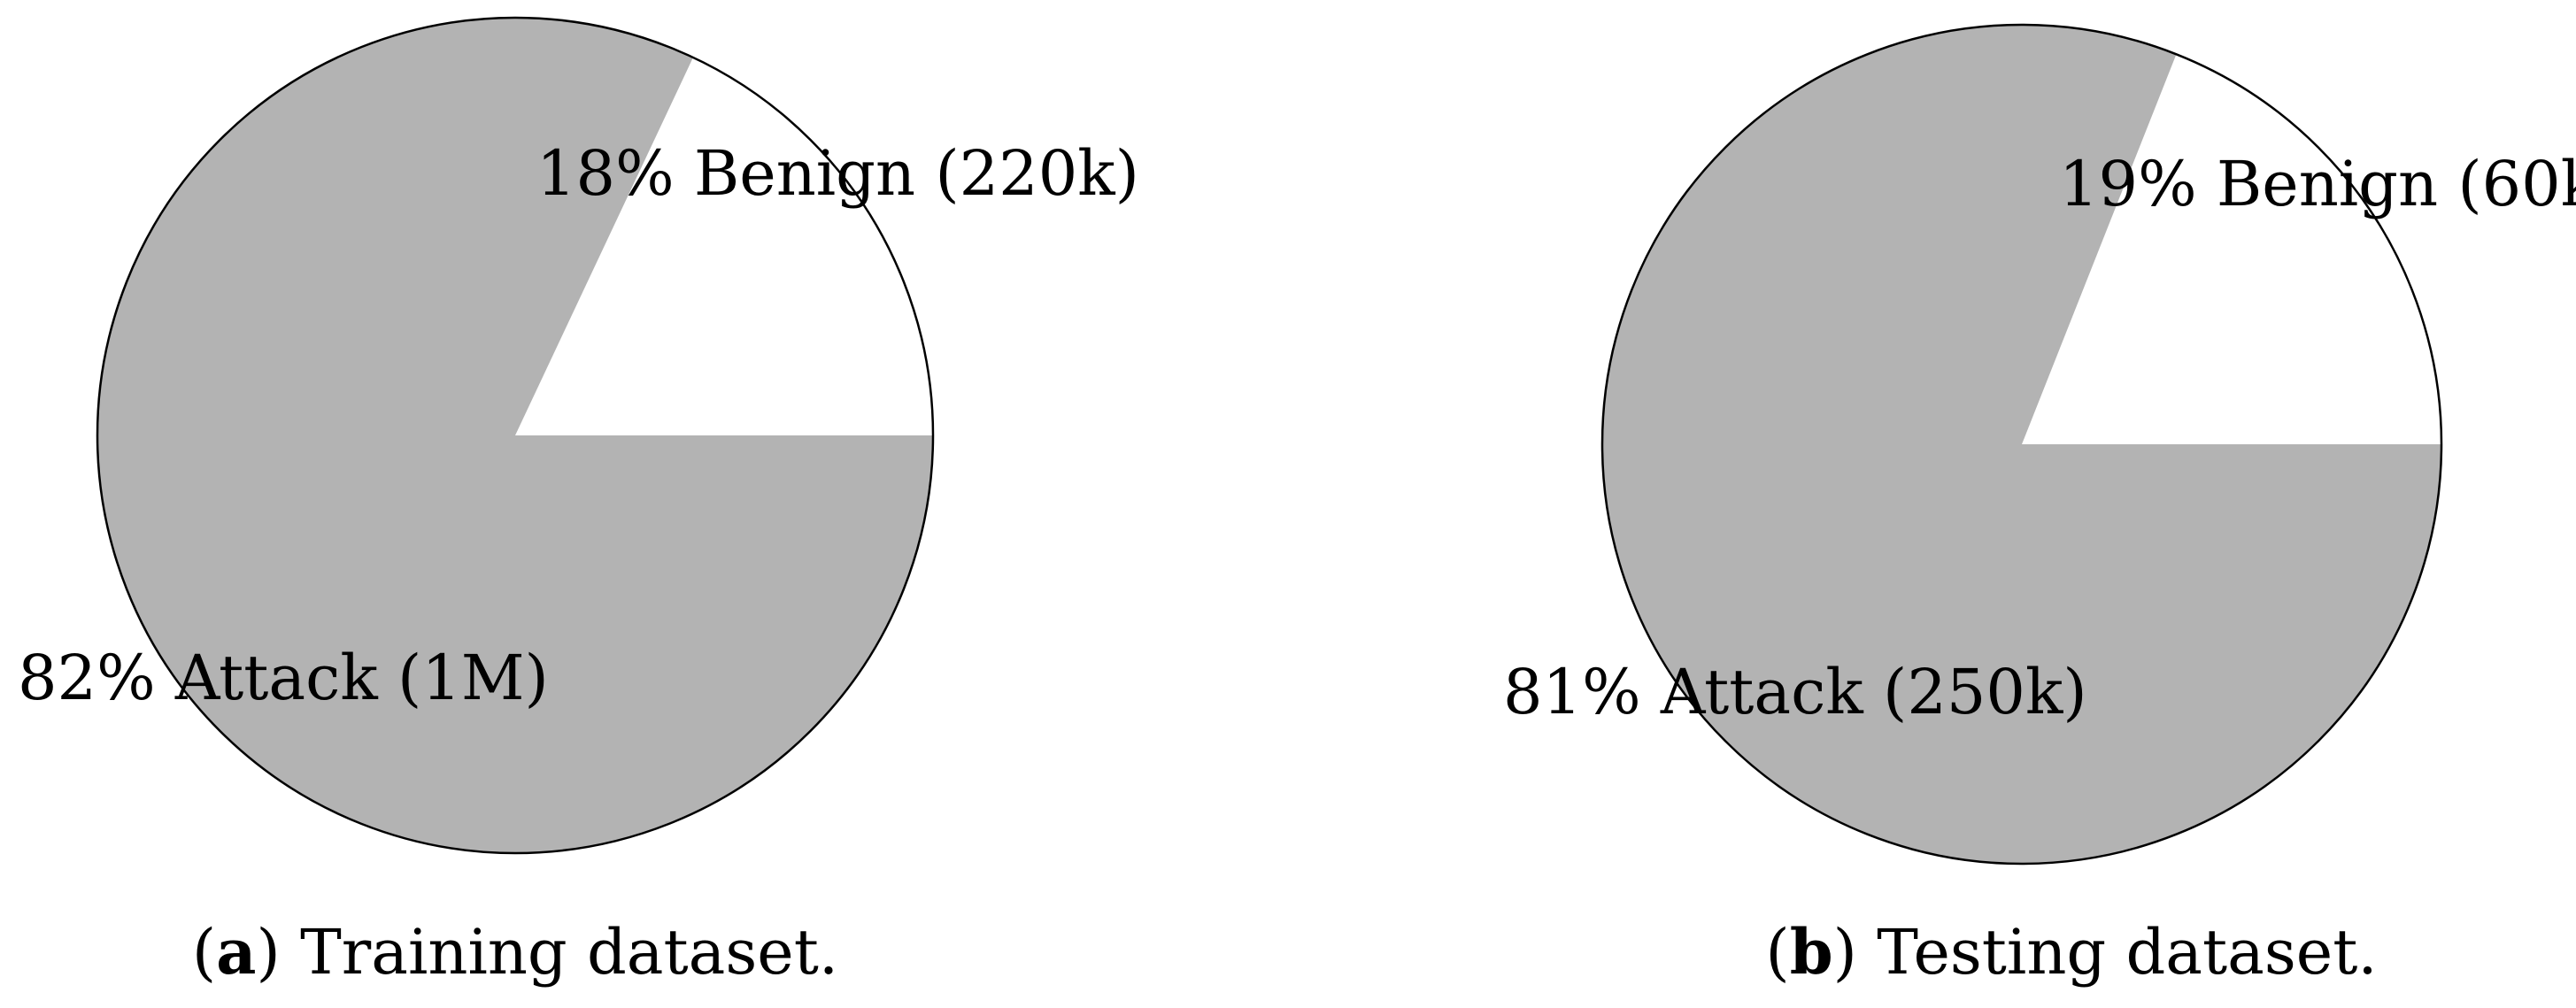 The height and width of the screenshot is (1008, 2576). I want to click on caption-testing: (b) Testing dataset., so click(2071, 952).